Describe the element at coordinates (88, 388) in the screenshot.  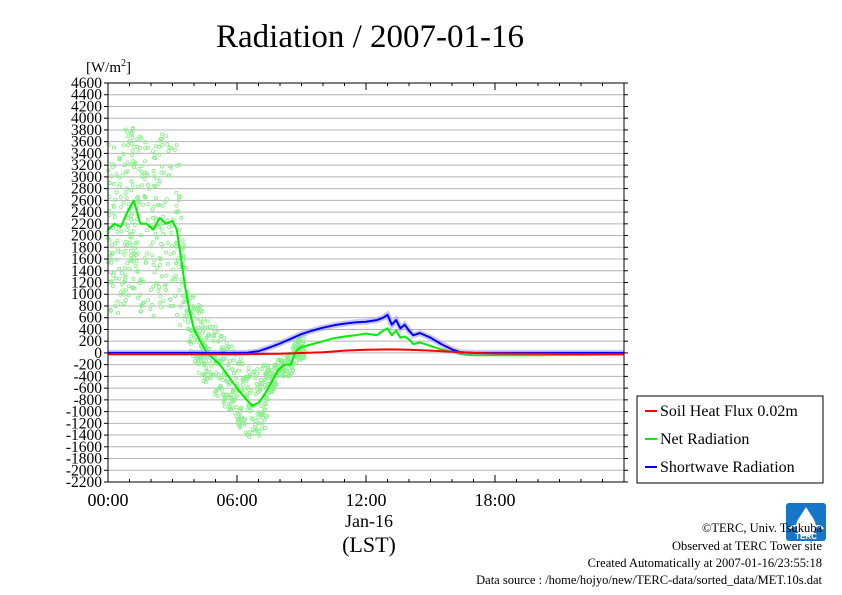
I see `y-tick-label: -600` at that location.